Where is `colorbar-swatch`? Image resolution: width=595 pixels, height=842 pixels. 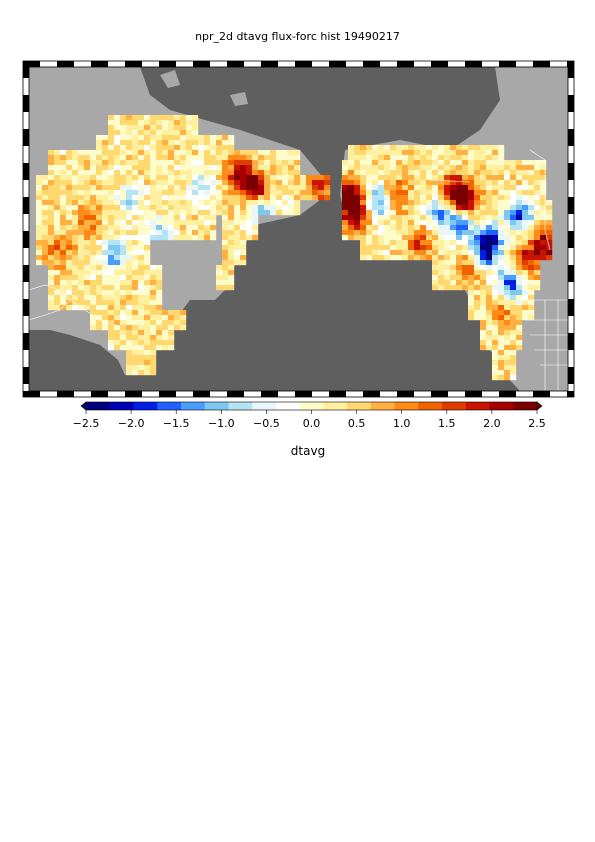 colorbar-swatch is located at coordinates (121, 406).